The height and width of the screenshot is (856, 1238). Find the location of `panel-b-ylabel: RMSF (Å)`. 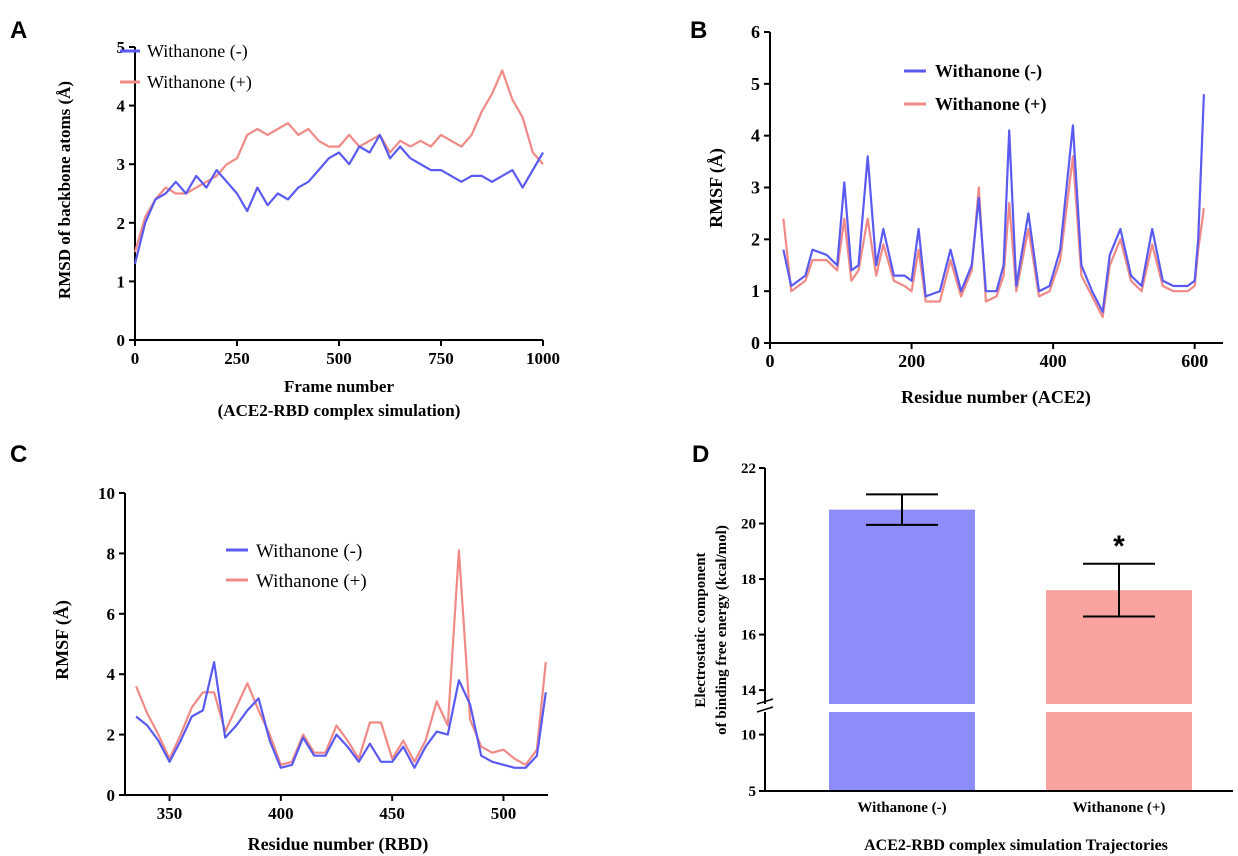

panel-b-ylabel: RMSF (Å) is located at coordinates (716, 188).